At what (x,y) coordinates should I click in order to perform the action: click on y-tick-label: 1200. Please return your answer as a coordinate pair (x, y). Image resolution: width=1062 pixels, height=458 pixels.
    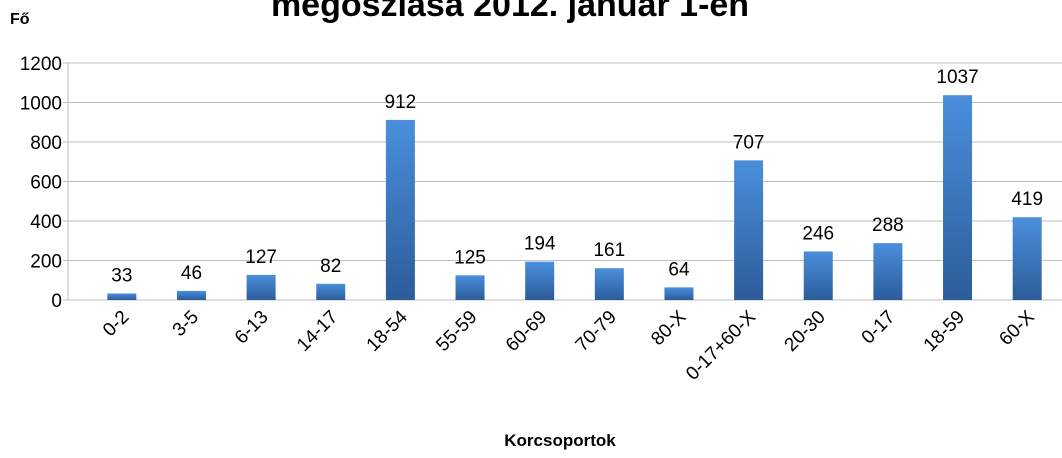
    Looking at the image, I should click on (41, 64).